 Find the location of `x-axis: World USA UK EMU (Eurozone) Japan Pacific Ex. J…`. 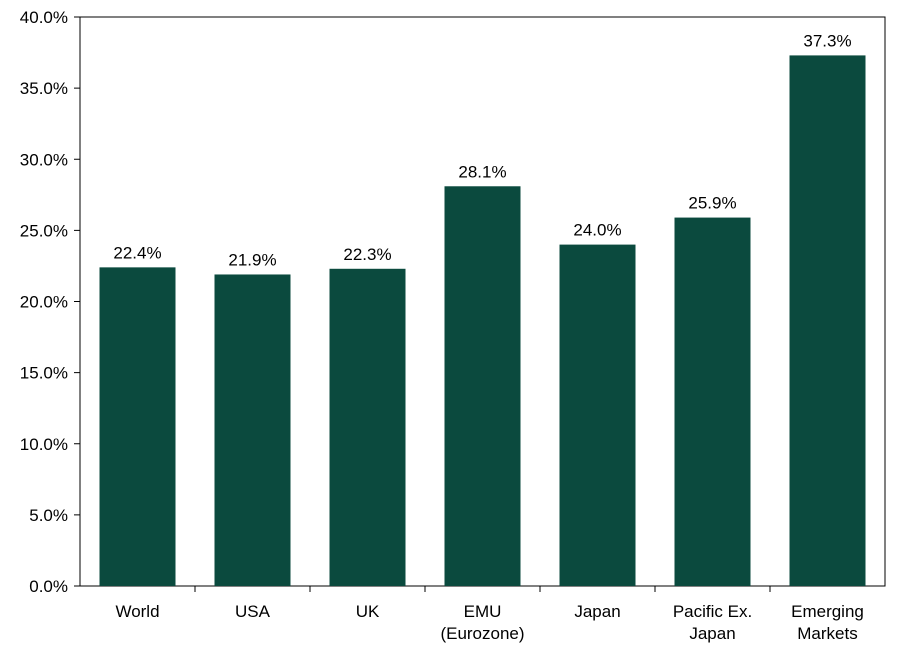

x-axis: World USA UK EMU (Eurozone) Japan Pacific Ex. J… is located at coordinates (489, 614).